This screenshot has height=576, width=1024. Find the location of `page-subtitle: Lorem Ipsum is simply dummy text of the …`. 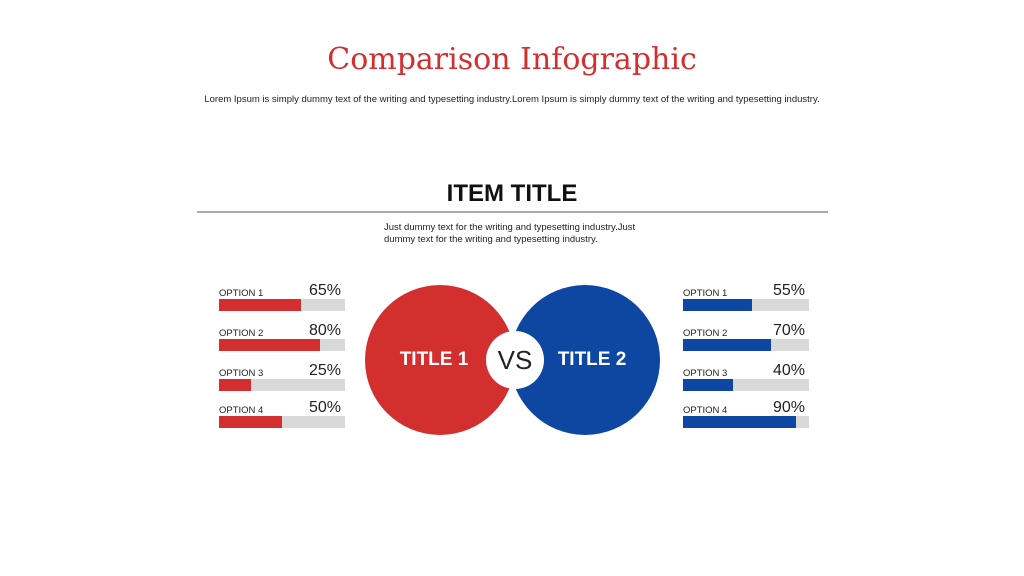

page-subtitle: Lorem Ipsum is simply dummy text of the … is located at coordinates (512, 99).